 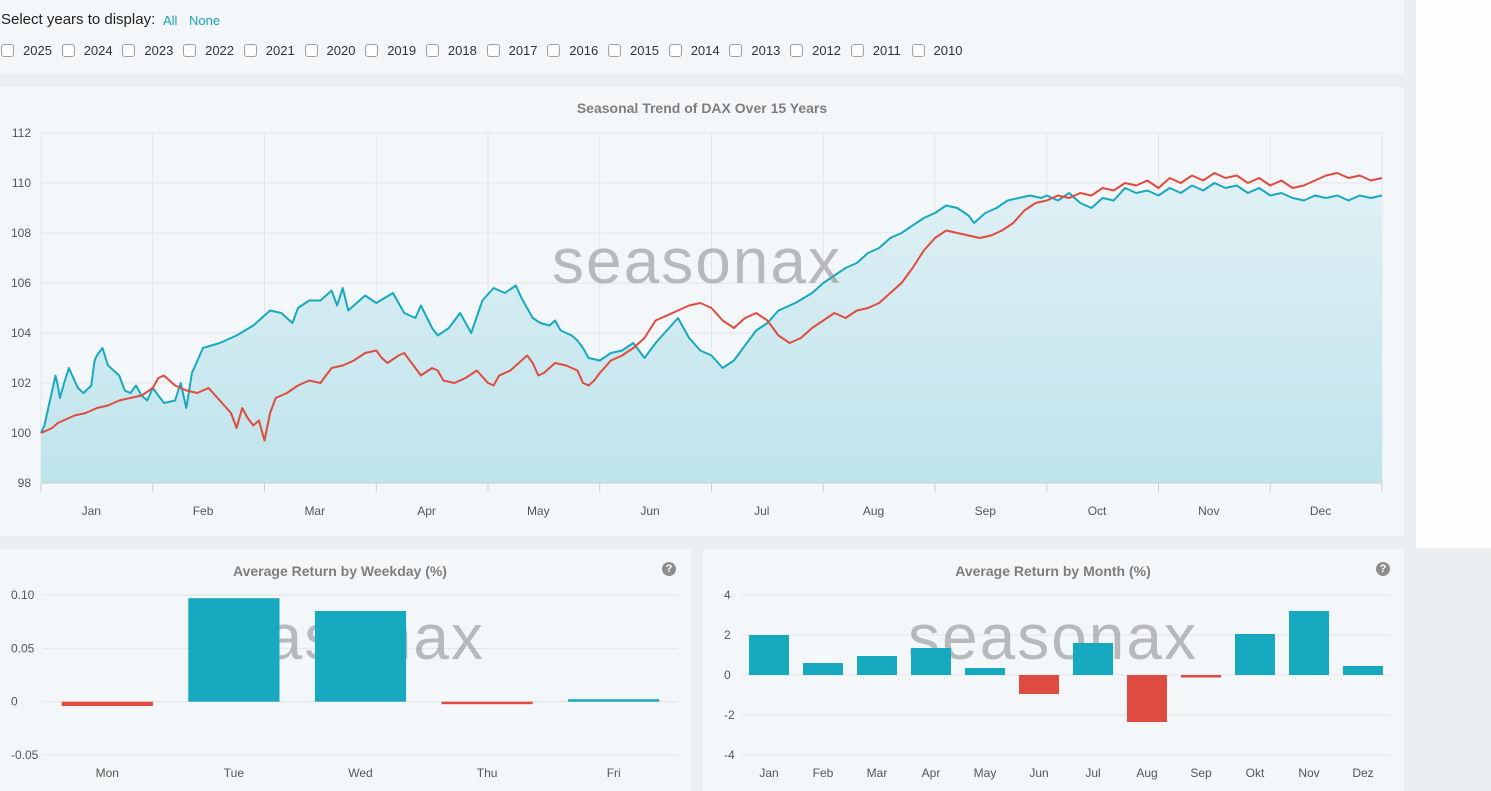 I want to click on year-label: 2013, so click(x=766, y=50).